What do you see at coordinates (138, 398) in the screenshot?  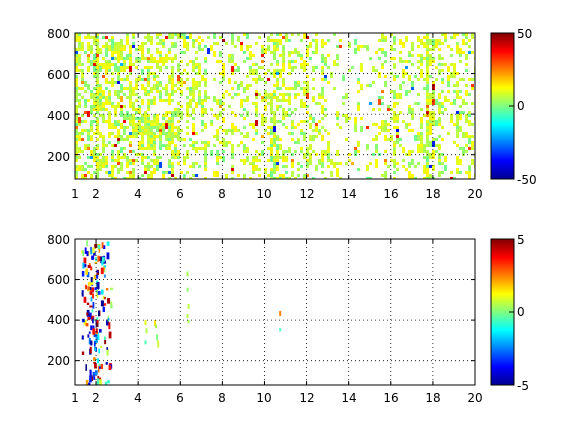 I see `bottom-x-tick-label: 4` at bounding box center [138, 398].